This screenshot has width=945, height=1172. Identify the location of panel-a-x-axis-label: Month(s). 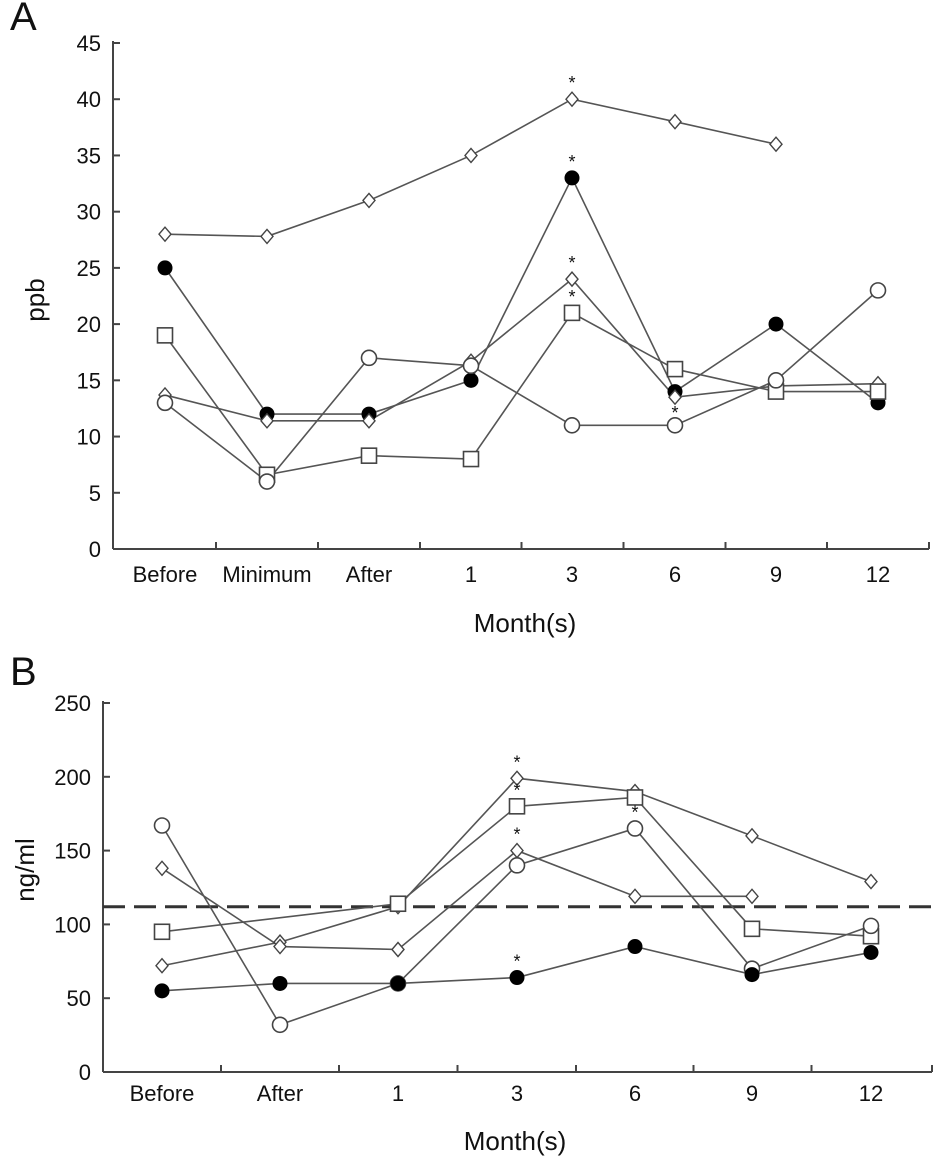
(525, 623).